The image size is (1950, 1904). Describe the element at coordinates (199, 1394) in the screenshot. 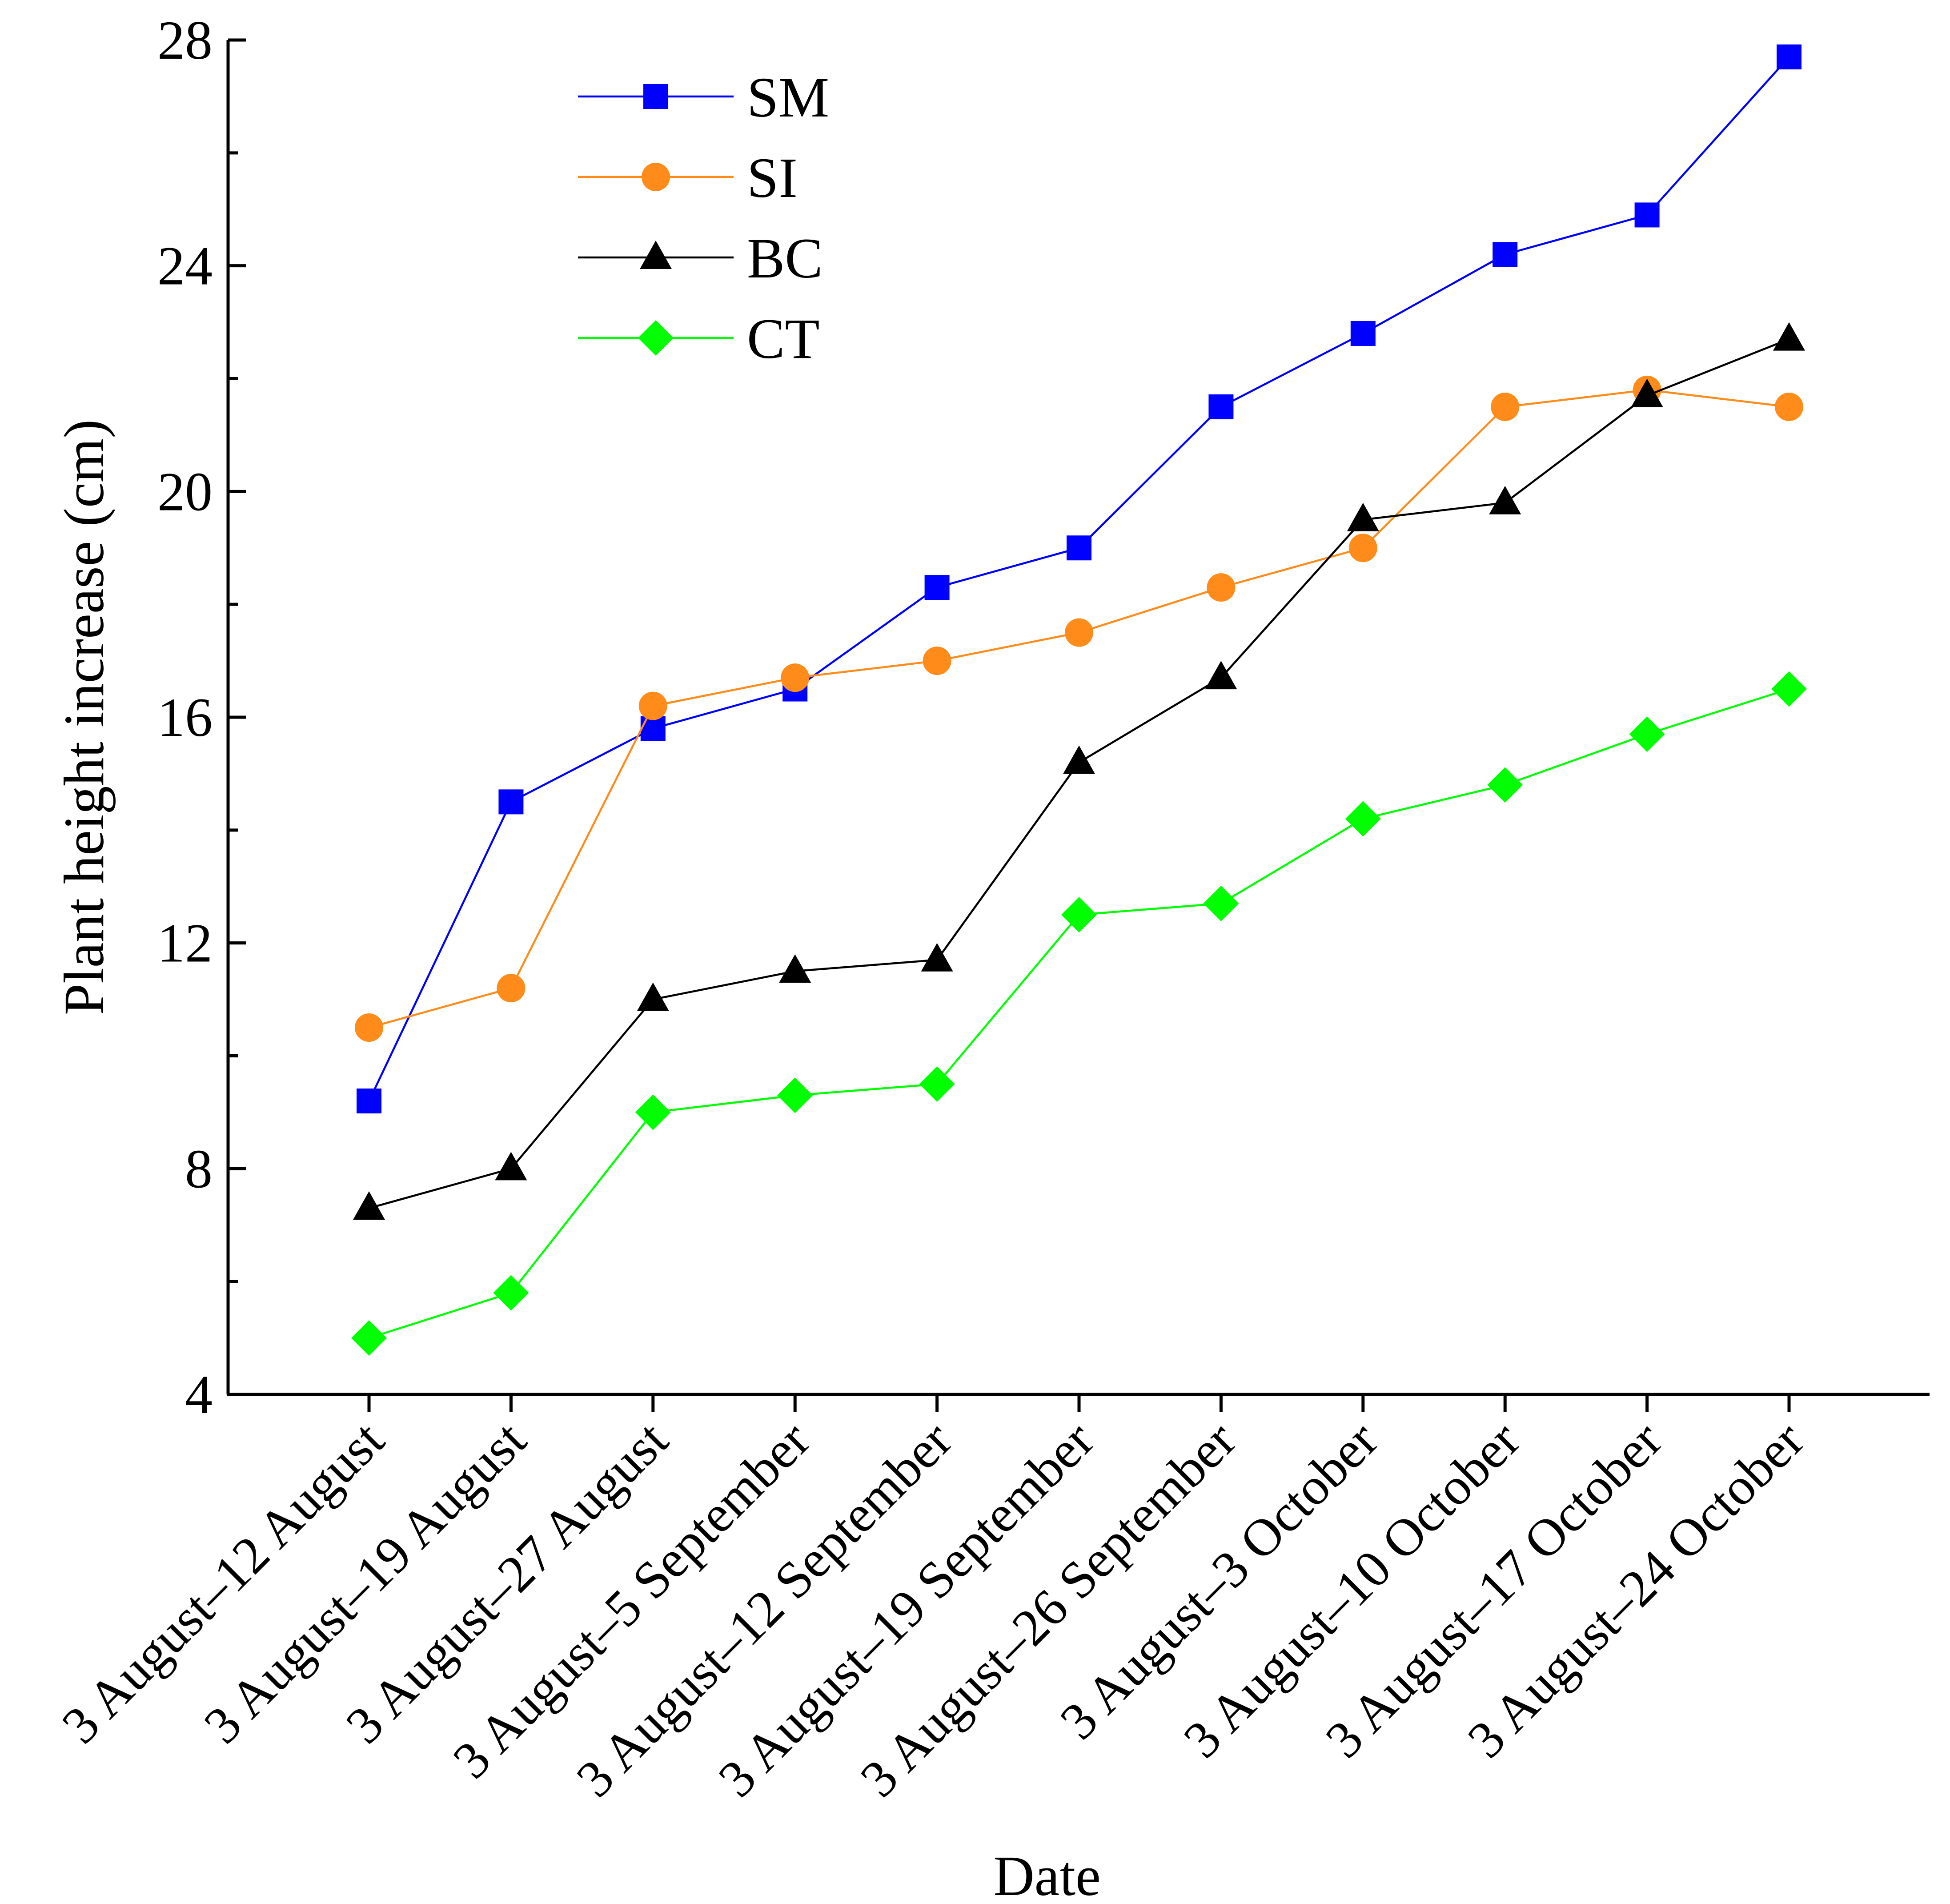

I see `y-tick-label: 4` at that location.